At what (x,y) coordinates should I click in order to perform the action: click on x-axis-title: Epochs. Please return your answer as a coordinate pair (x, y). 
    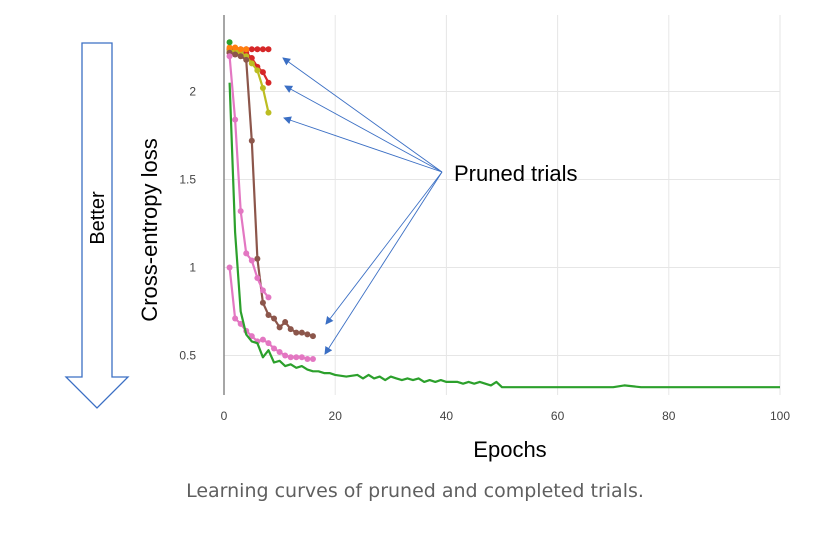
    Looking at the image, I should click on (509, 449).